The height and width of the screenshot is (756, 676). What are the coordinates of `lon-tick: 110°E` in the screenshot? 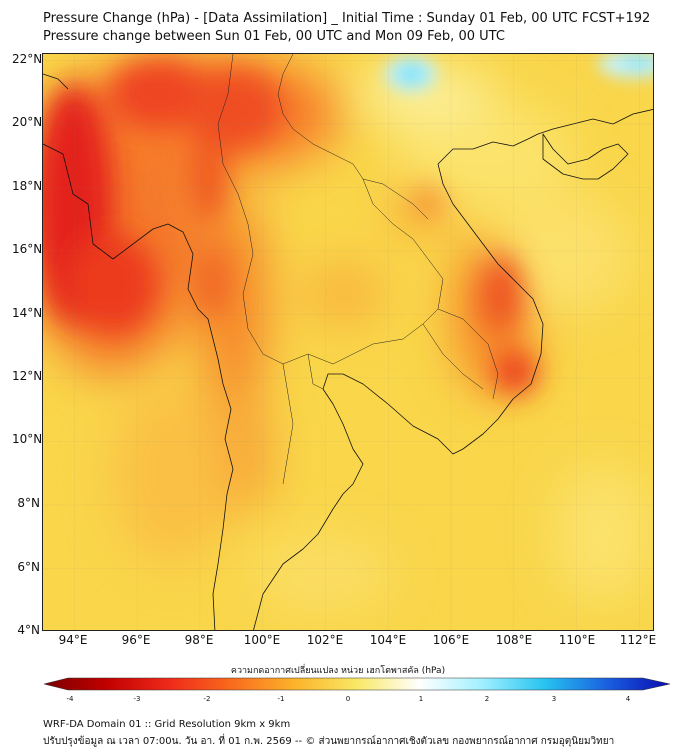 It's located at (577, 640).